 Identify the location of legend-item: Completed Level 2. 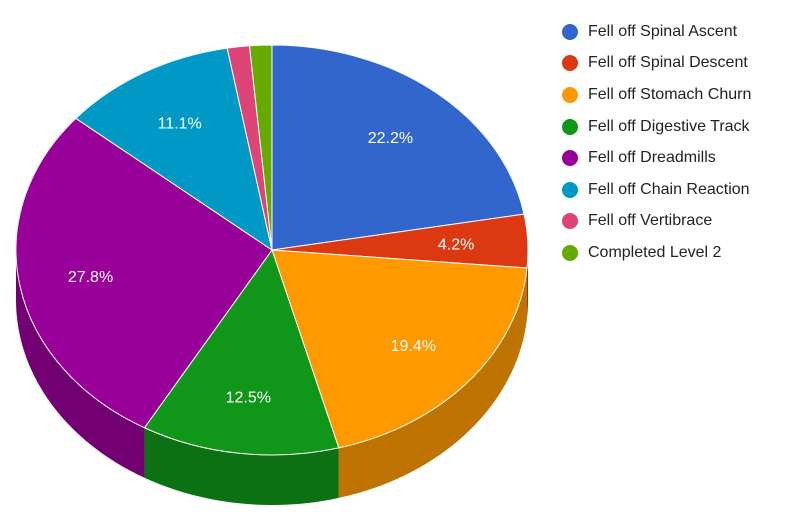
(656, 253).